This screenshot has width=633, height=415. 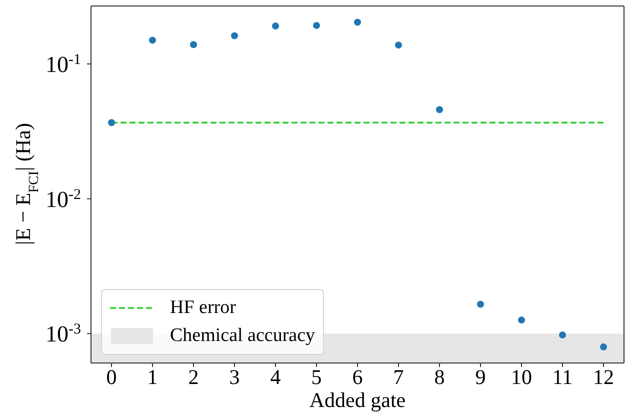 What do you see at coordinates (234, 376) in the screenshot?
I see `x-tick-label: 3` at bounding box center [234, 376].